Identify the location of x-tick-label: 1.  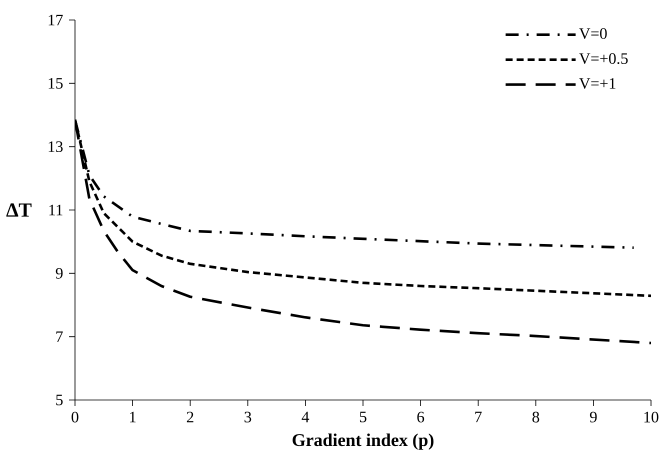
(133, 417).